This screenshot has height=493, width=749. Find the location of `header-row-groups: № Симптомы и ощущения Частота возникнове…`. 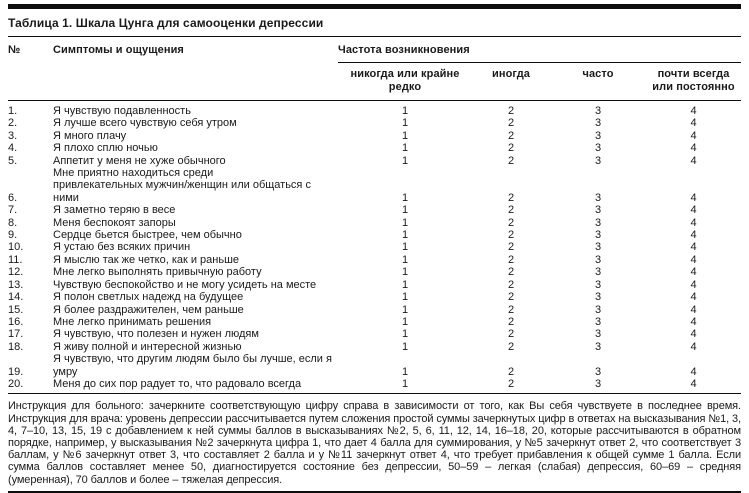

header-row-groups: № Симптомы и ощущения Частота возникнове… is located at coordinates (374, 50).